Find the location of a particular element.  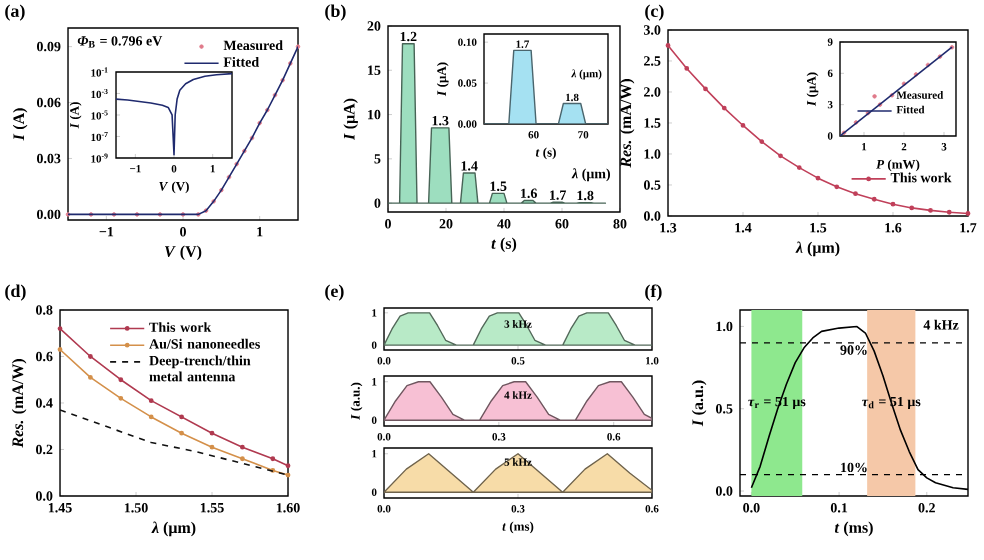

chart-title: (e) is located at coordinates (334, 292).